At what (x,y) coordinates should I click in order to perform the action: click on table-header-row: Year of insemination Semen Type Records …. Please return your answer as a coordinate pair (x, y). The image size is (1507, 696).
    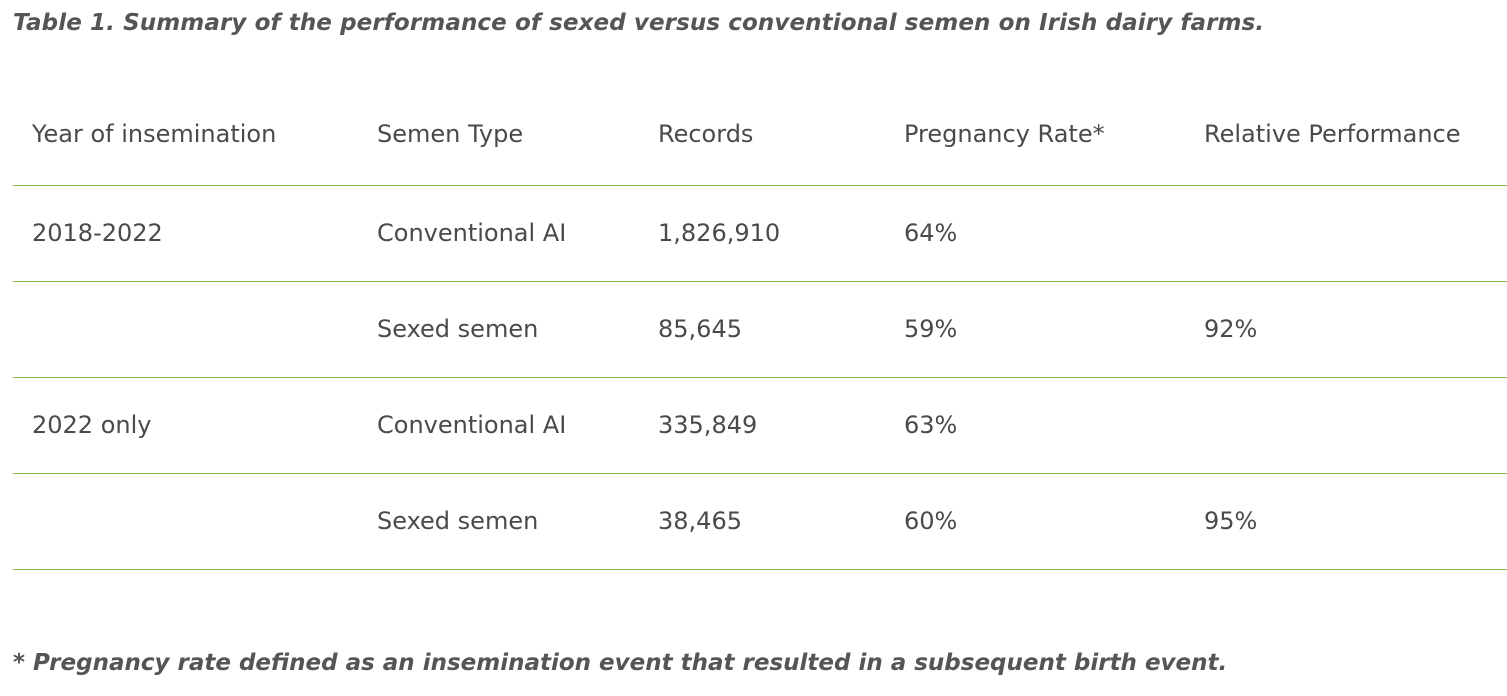
    Looking at the image, I should click on (760, 135).